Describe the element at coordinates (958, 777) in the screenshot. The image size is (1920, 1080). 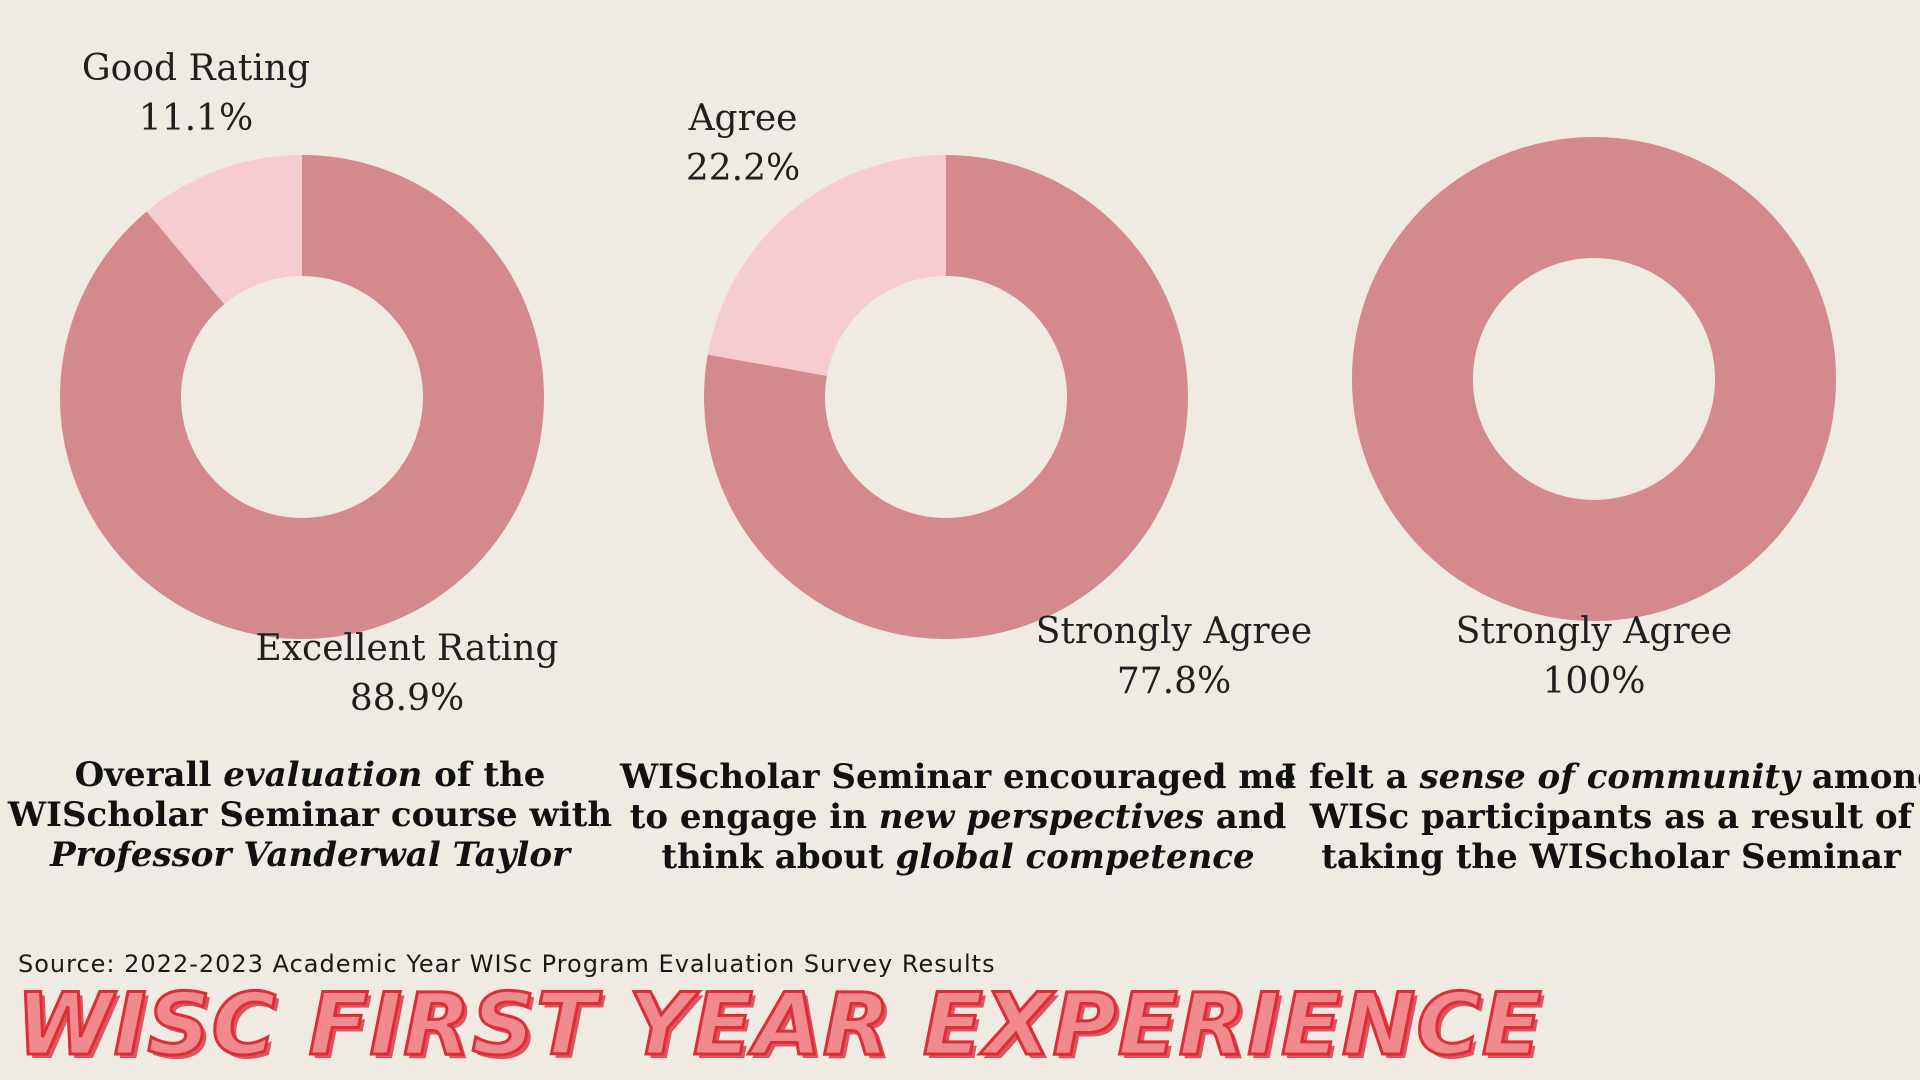
I see `caption-line: WIScholar Seminar encouraged me` at that location.